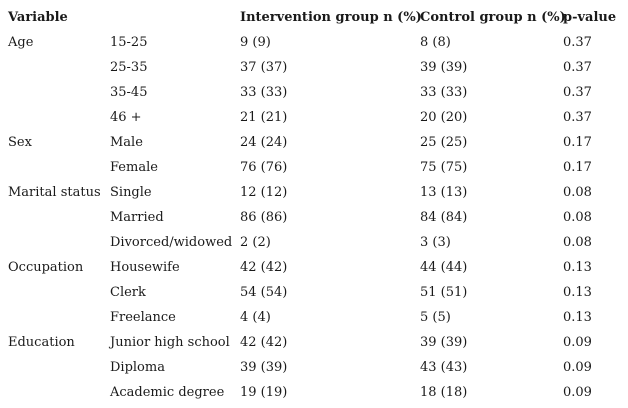 The image size is (628, 408). Describe the element at coordinates (331, 17) in the screenshot. I see `col-header-intervention: Intervention group n (%)` at that location.